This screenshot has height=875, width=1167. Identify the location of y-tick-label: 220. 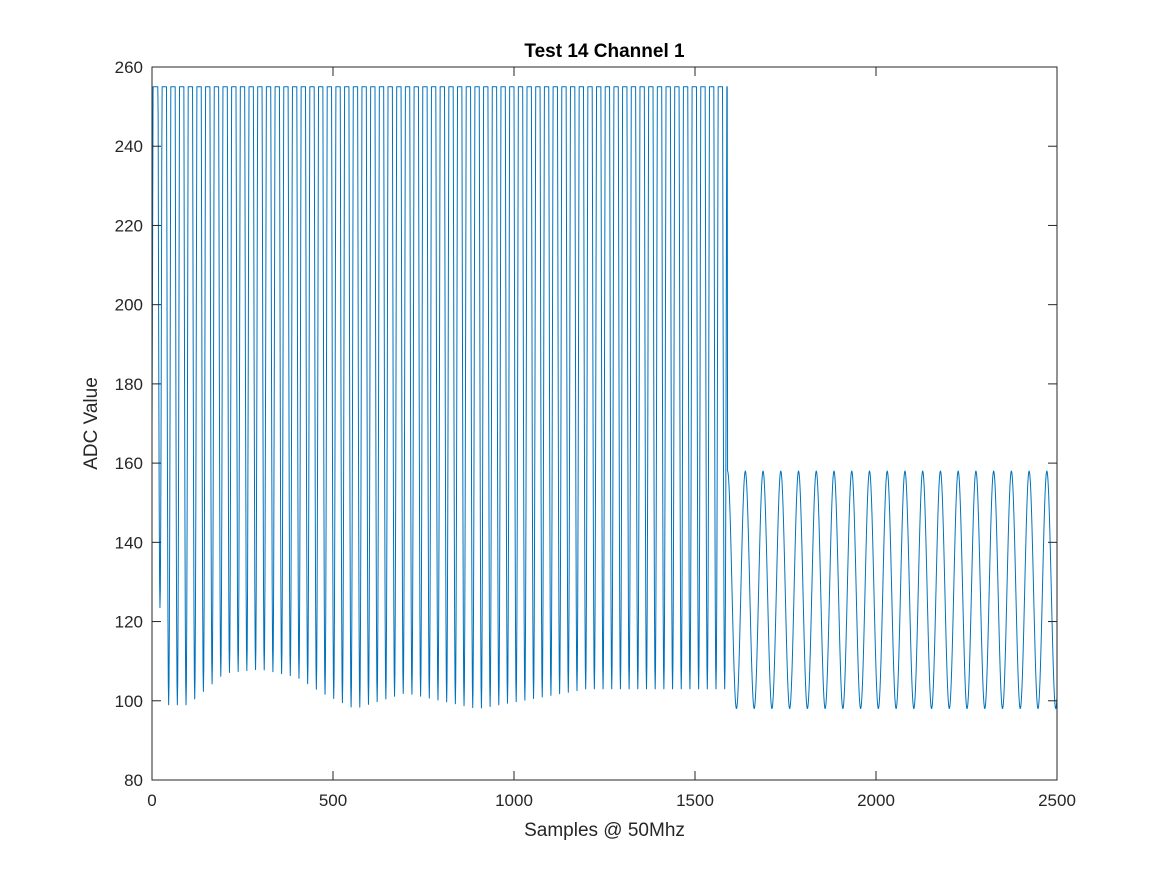
(129, 225).